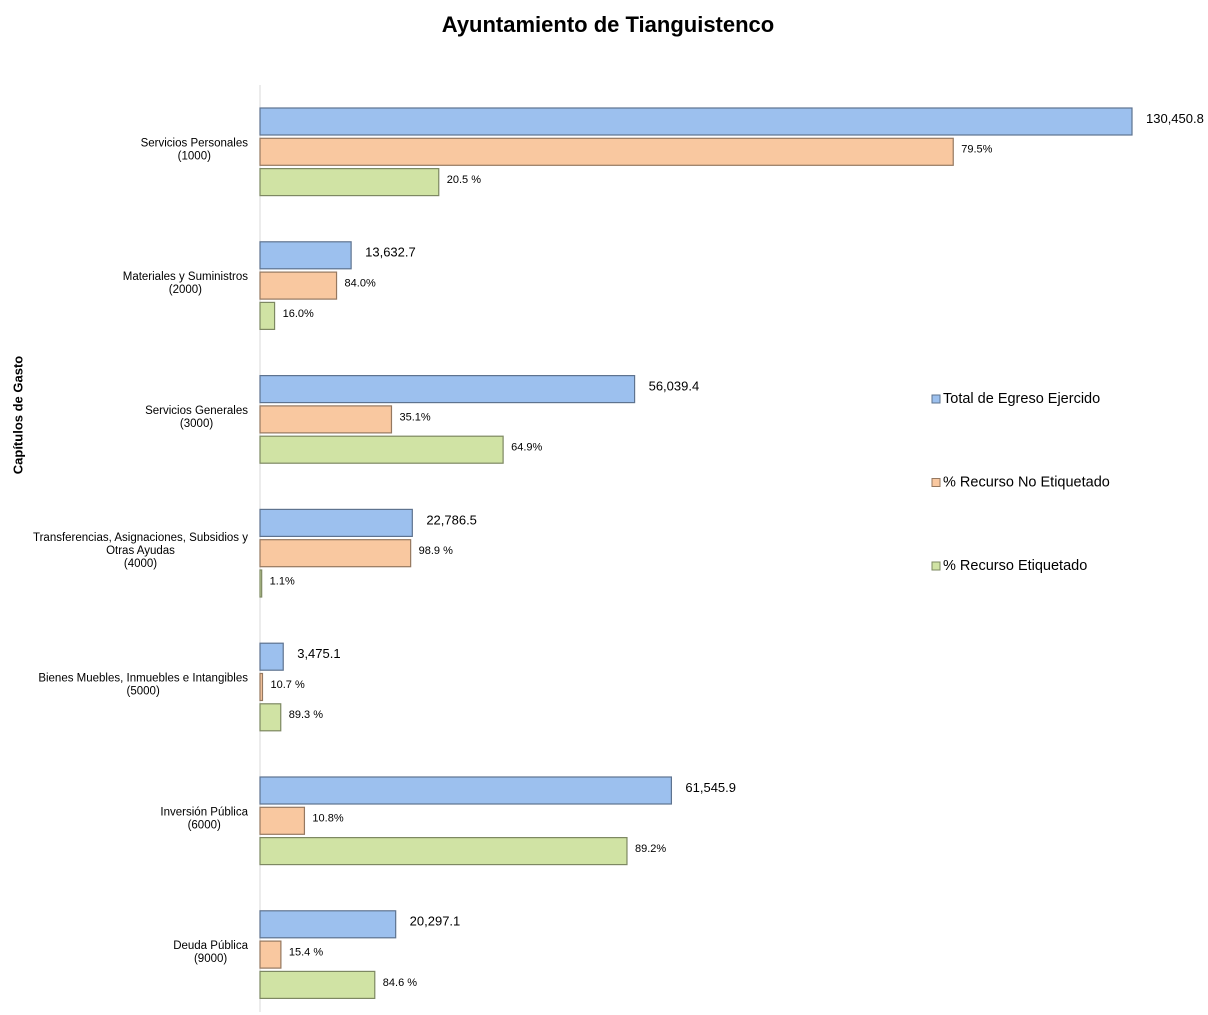  I want to click on category-label: Servicios Generales(3000), so click(196, 417).